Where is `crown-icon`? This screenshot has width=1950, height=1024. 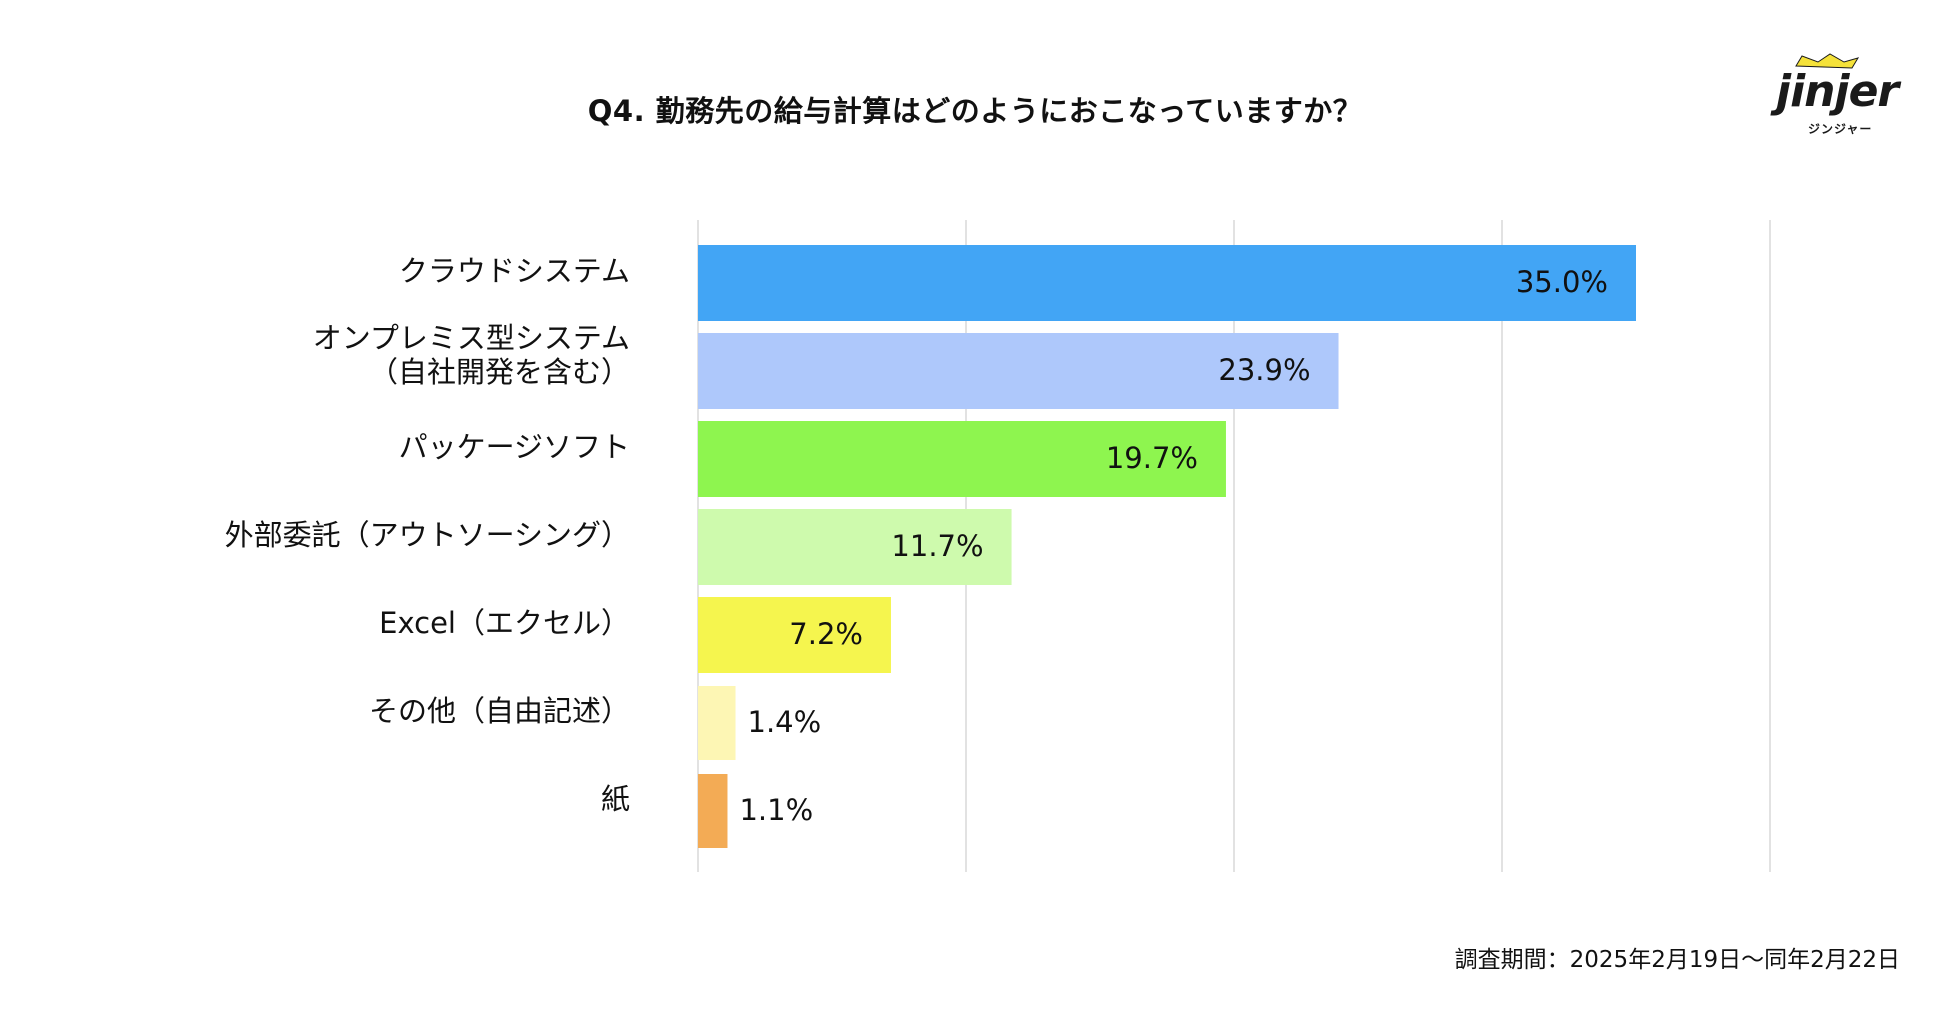 crown-icon is located at coordinates (1827, 61).